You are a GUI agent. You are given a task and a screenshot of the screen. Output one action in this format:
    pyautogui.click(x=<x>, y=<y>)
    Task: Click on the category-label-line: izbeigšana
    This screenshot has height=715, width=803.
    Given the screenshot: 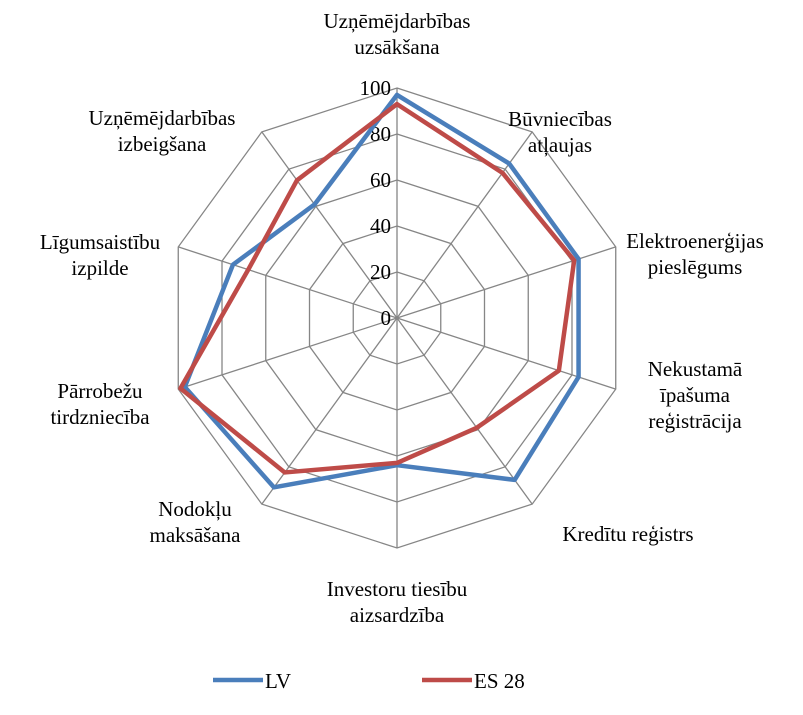 What is the action you would take?
    pyautogui.click(x=162, y=144)
    